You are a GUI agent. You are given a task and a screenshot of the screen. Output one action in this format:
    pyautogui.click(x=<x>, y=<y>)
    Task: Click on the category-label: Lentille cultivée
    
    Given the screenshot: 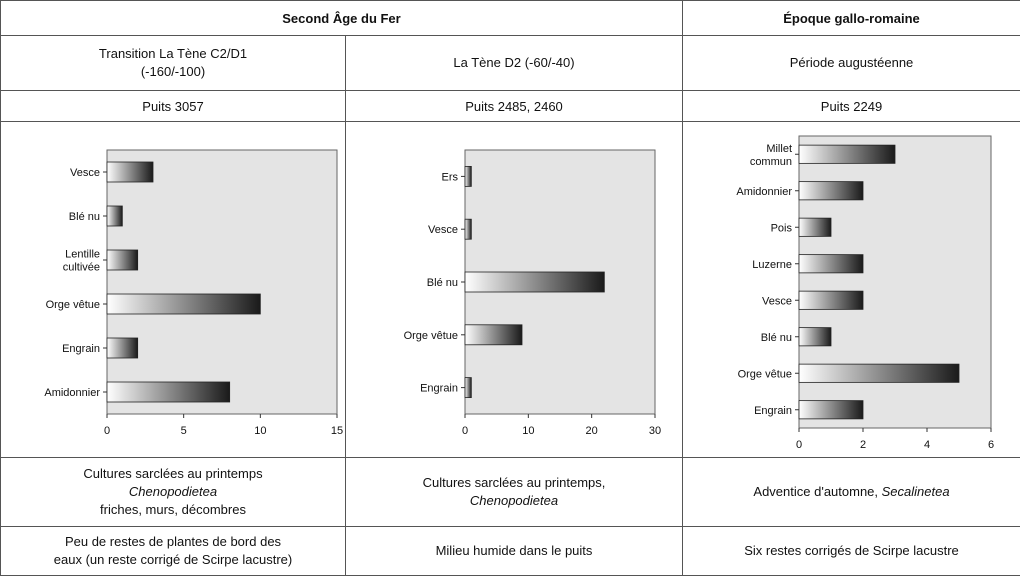 What is the action you would take?
    pyautogui.click(x=81, y=261)
    